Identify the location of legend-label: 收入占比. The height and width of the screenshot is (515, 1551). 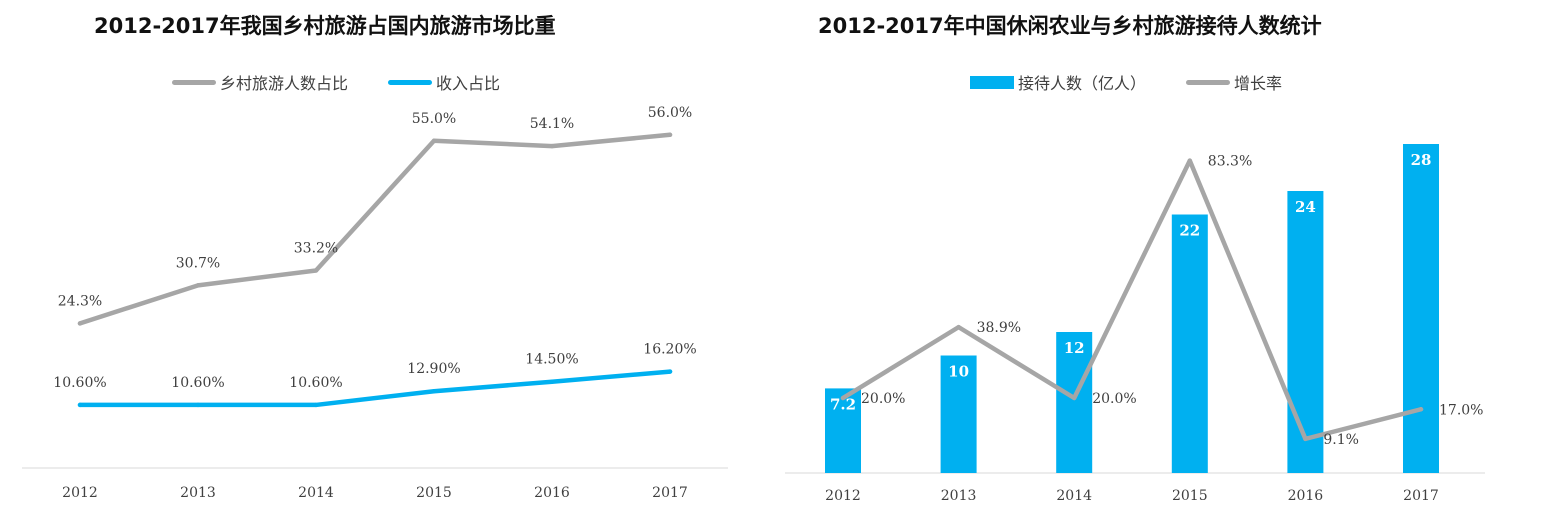
(468, 83).